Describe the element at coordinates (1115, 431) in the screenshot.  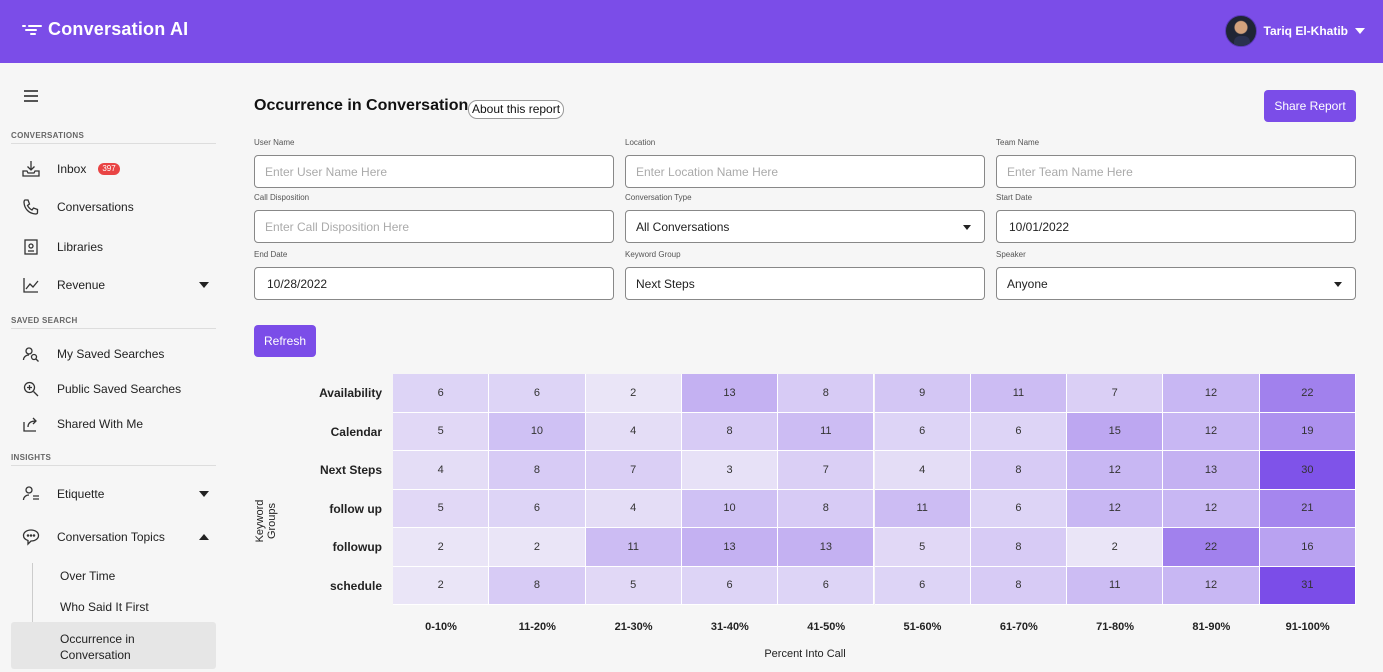
I see `heatmap-cell: 15` at that location.